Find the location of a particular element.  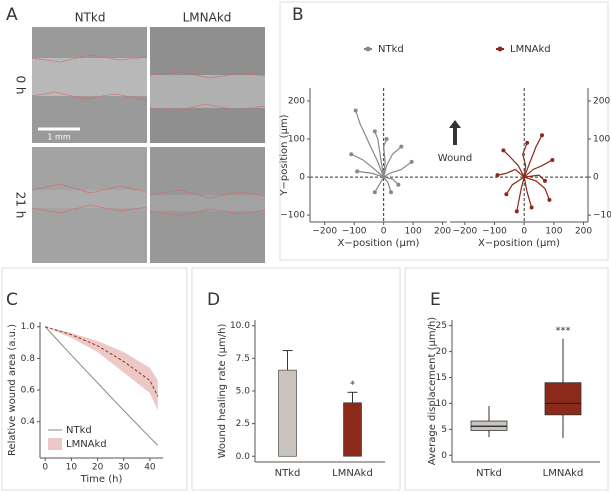

panel-label: A is located at coordinates (12, 15).